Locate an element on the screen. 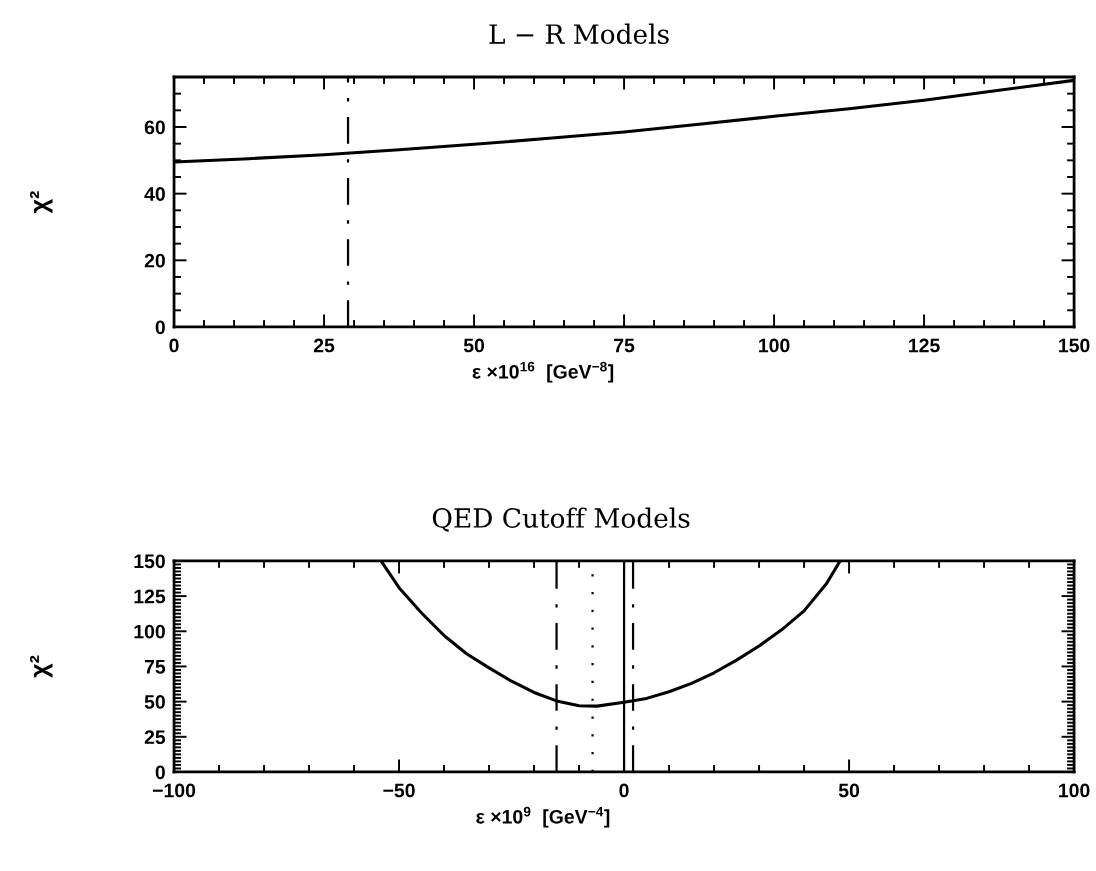 This screenshot has height=871, width=1096. y-tick-label: 20 is located at coordinates (154, 260).